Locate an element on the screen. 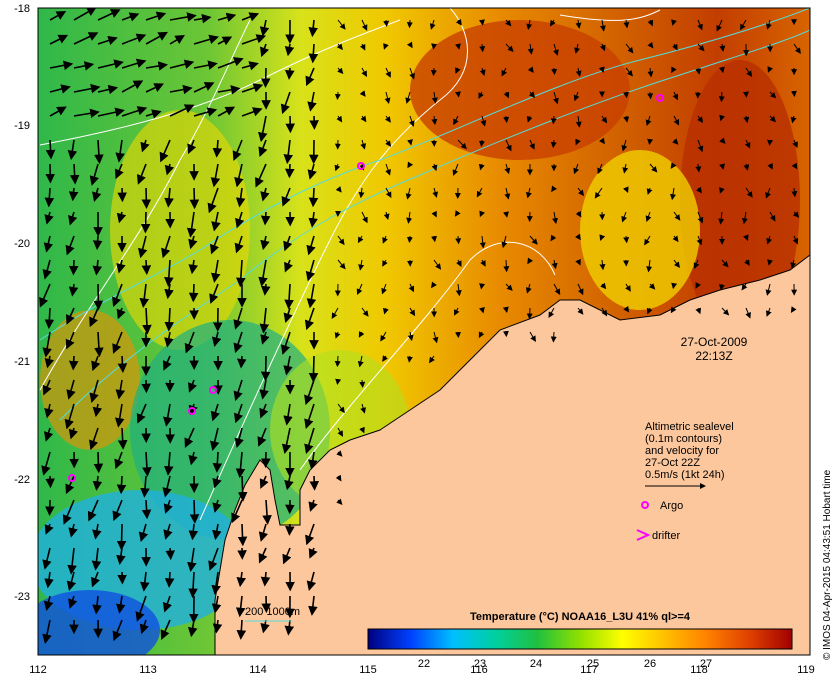 Image resolution: width=840 pixels, height=680 pixels. colorbar-title: Temperature (°C) NOAA16_L3U 41% ql>=4 is located at coordinates (580, 617).